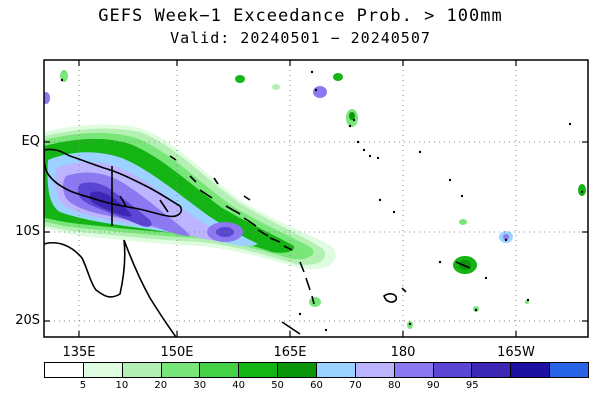  What do you see at coordinates (277, 385) in the screenshot?
I see `legend-label: 50` at bounding box center [277, 385].